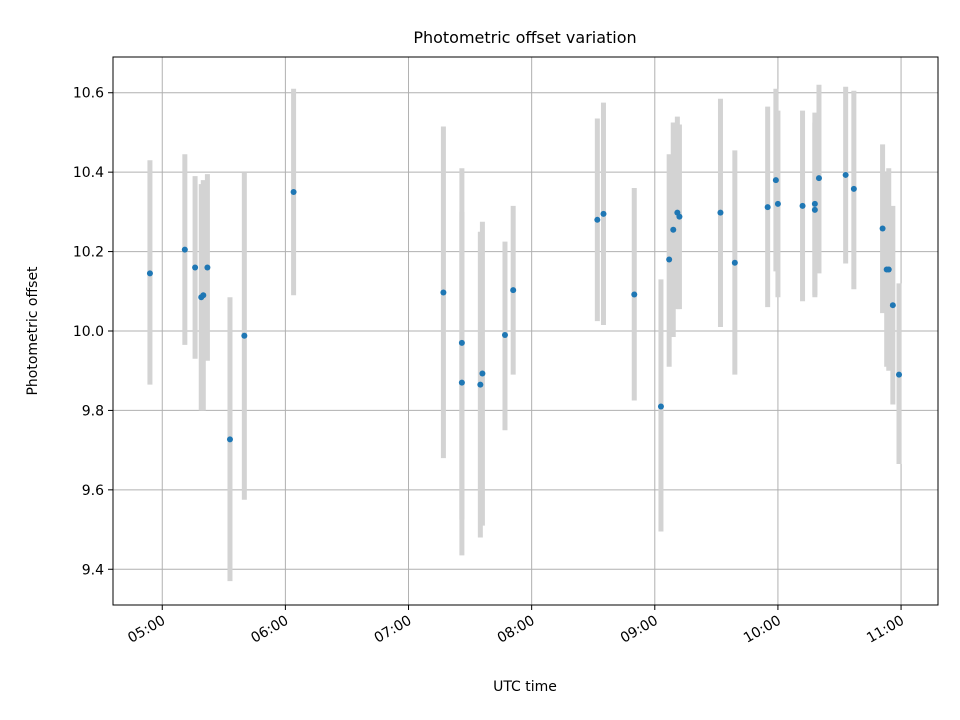 The width and height of the screenshot is (960, 720). What do you see at coordinates (88, 94) in the screenshot?
I see `y-tick-label: 10.6` at bounding box center [88, 94].